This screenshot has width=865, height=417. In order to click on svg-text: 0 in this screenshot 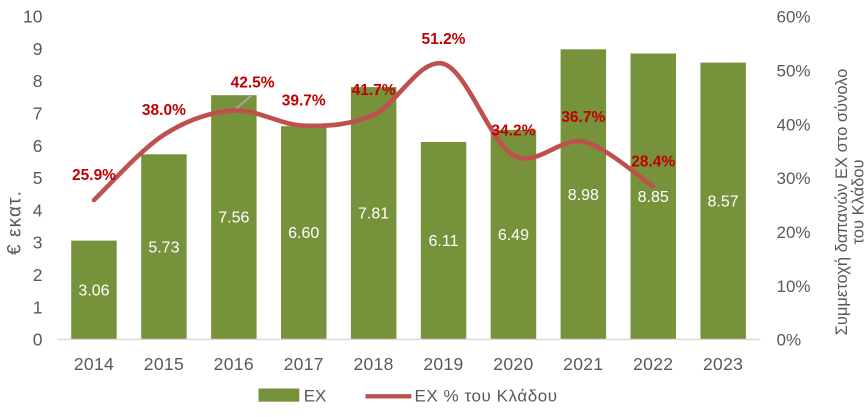, I will do `click(38, 340)`.